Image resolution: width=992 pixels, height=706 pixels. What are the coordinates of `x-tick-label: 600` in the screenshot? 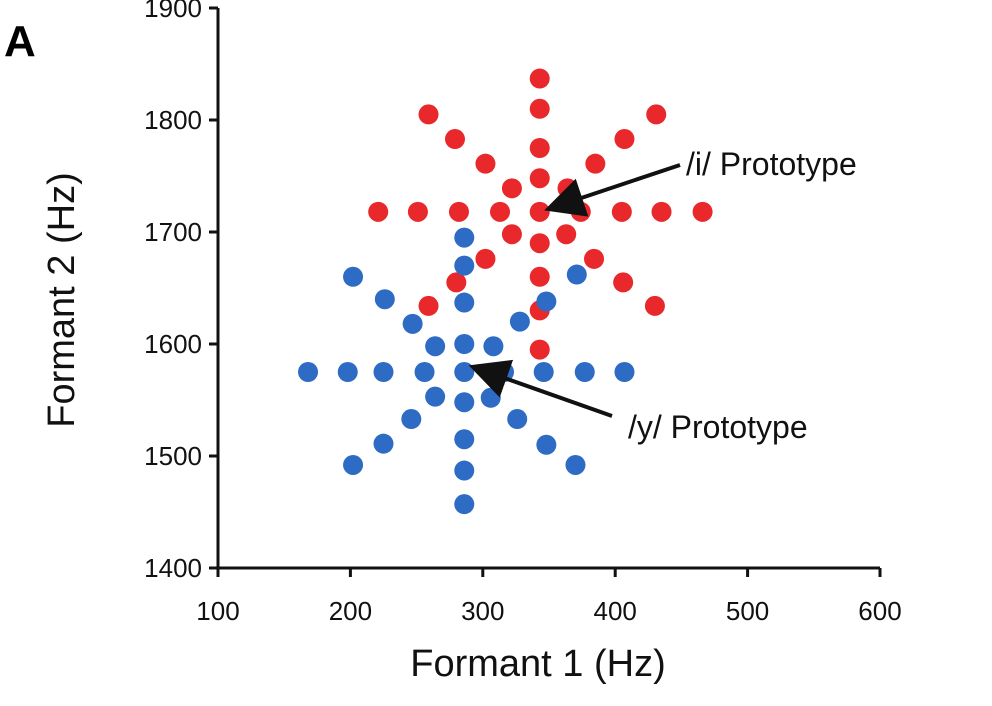 It's located at (879, 611).